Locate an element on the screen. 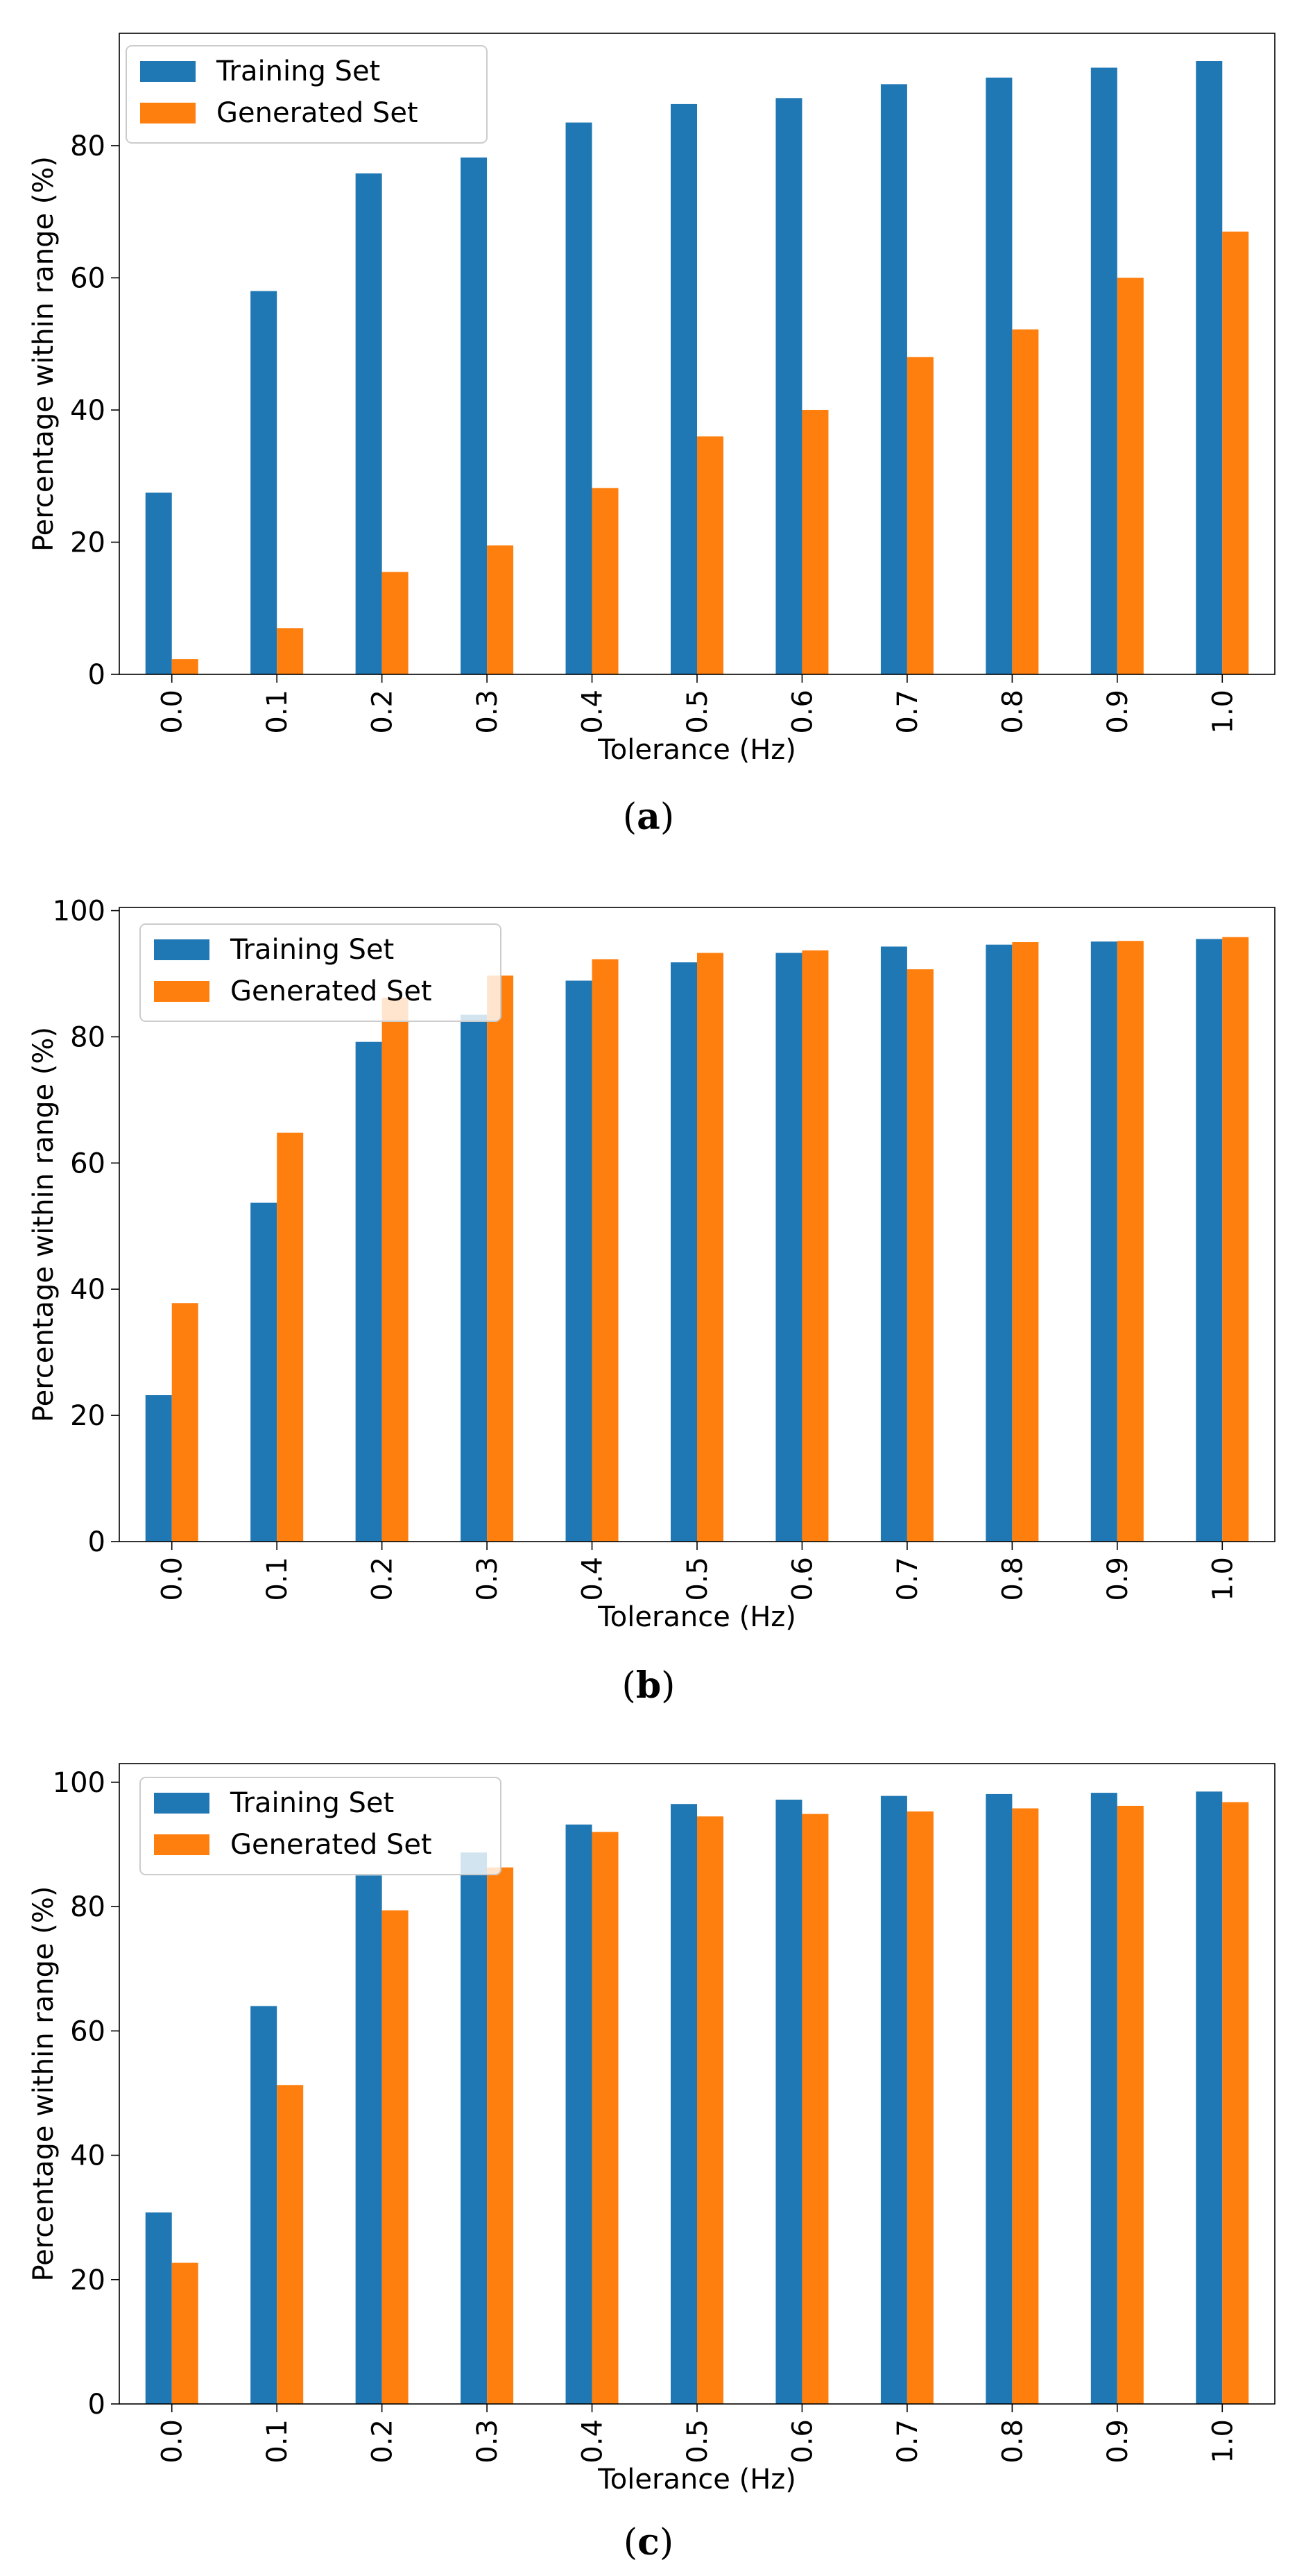 The image size is (1297, 2576). chart-c-xtick-label-0.3: 0.3 is located at coordinates (488, 2441).